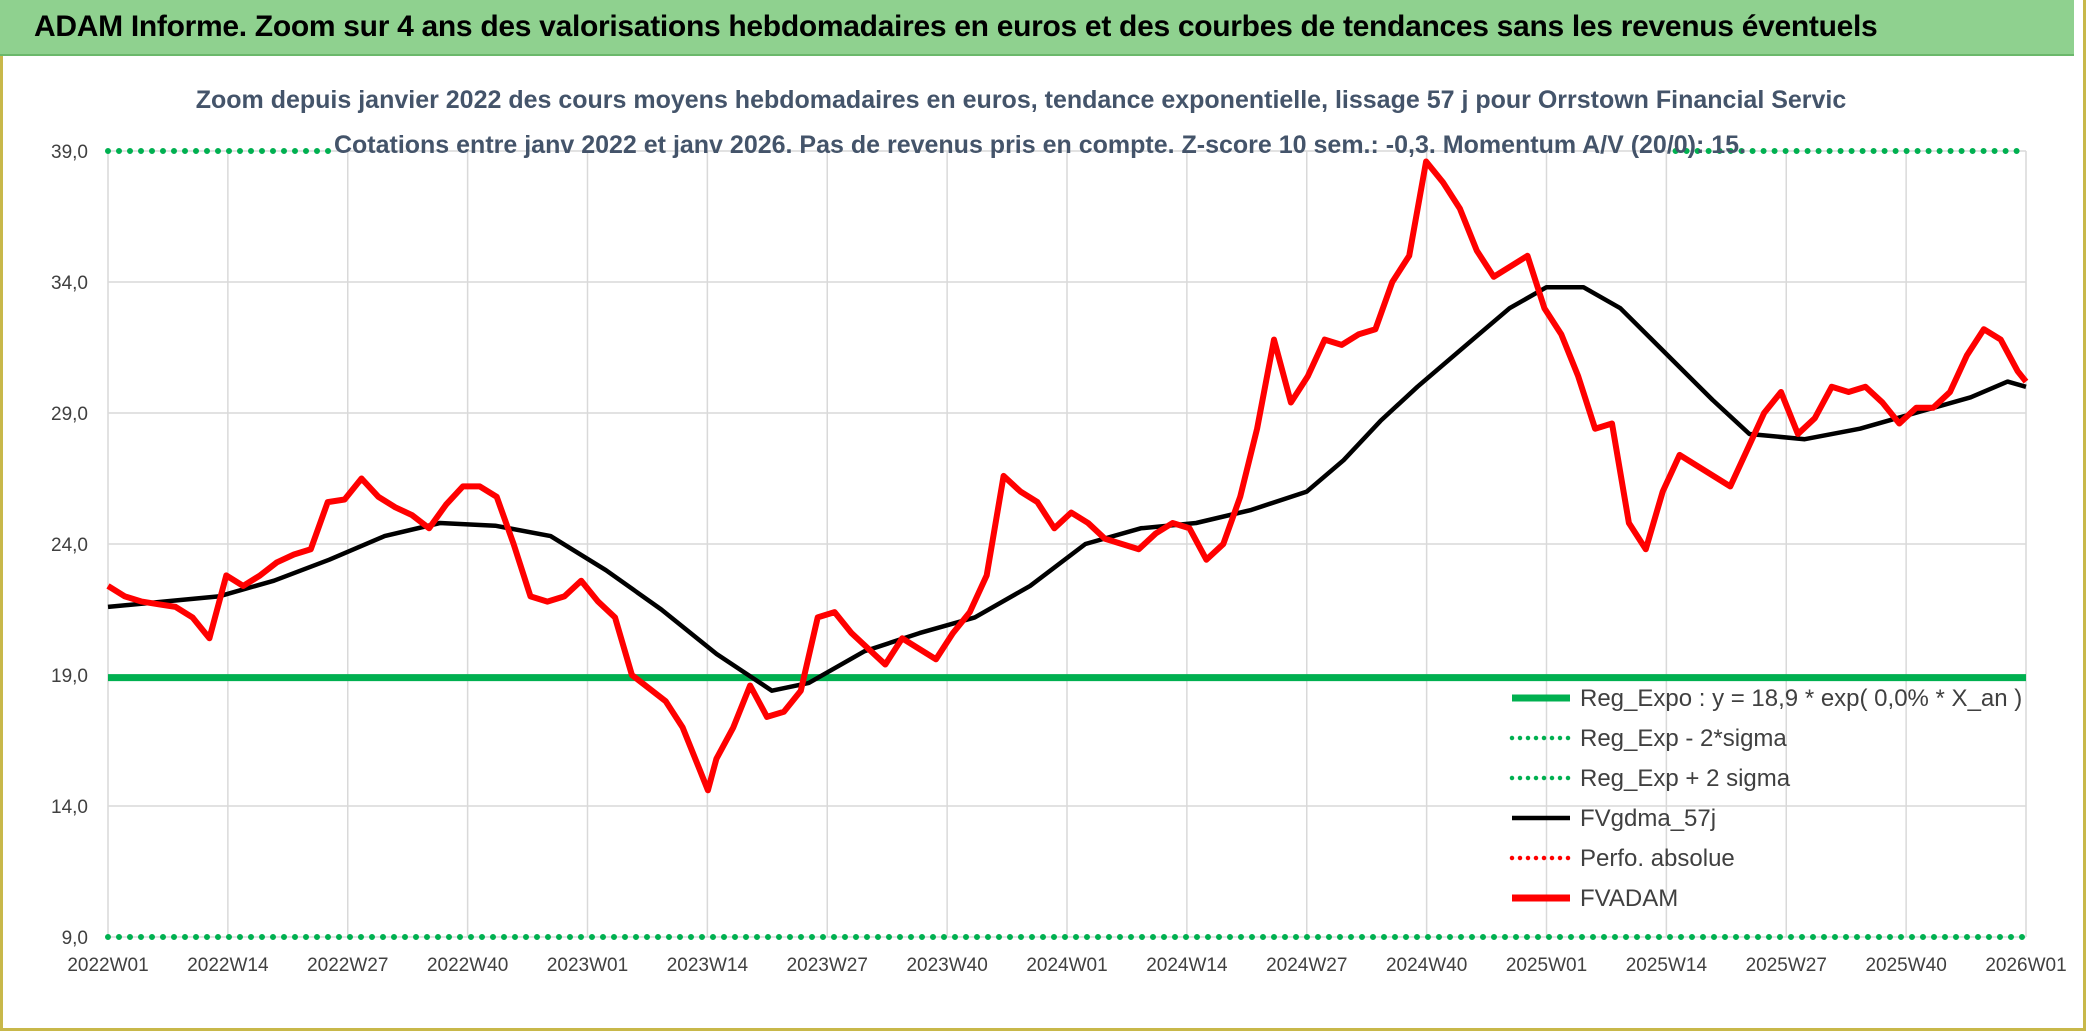 This screenshot has width=2086, height=1031. Describe the element at coordinates (1786, 965) in the screenshot. I see `x-tick-label: 2025W27` at that location.